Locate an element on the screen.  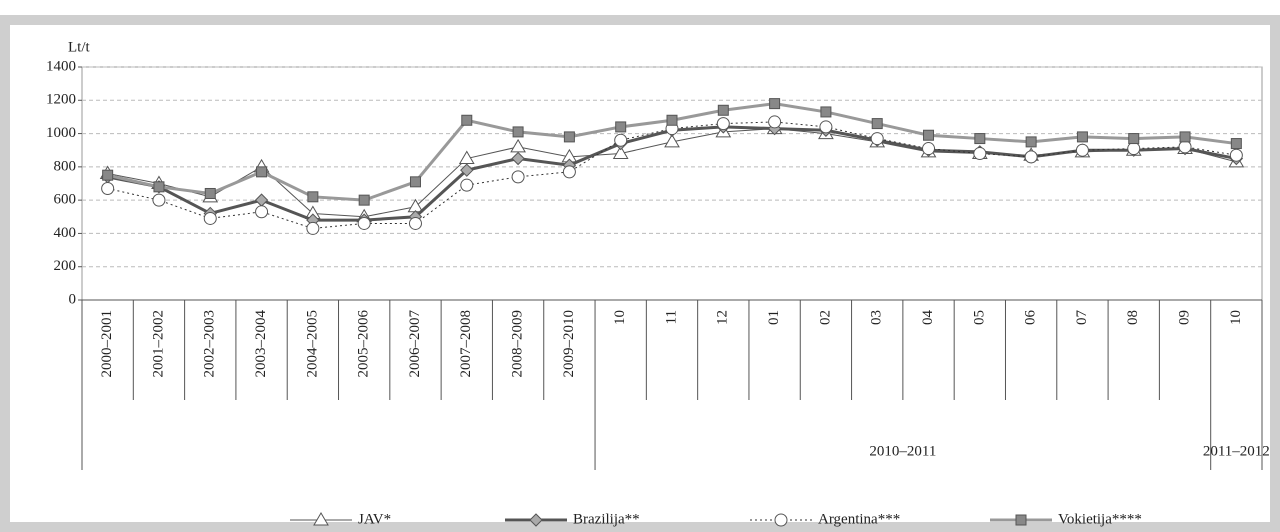
x-tick-label: 02 is located at coordinates (825, 317).